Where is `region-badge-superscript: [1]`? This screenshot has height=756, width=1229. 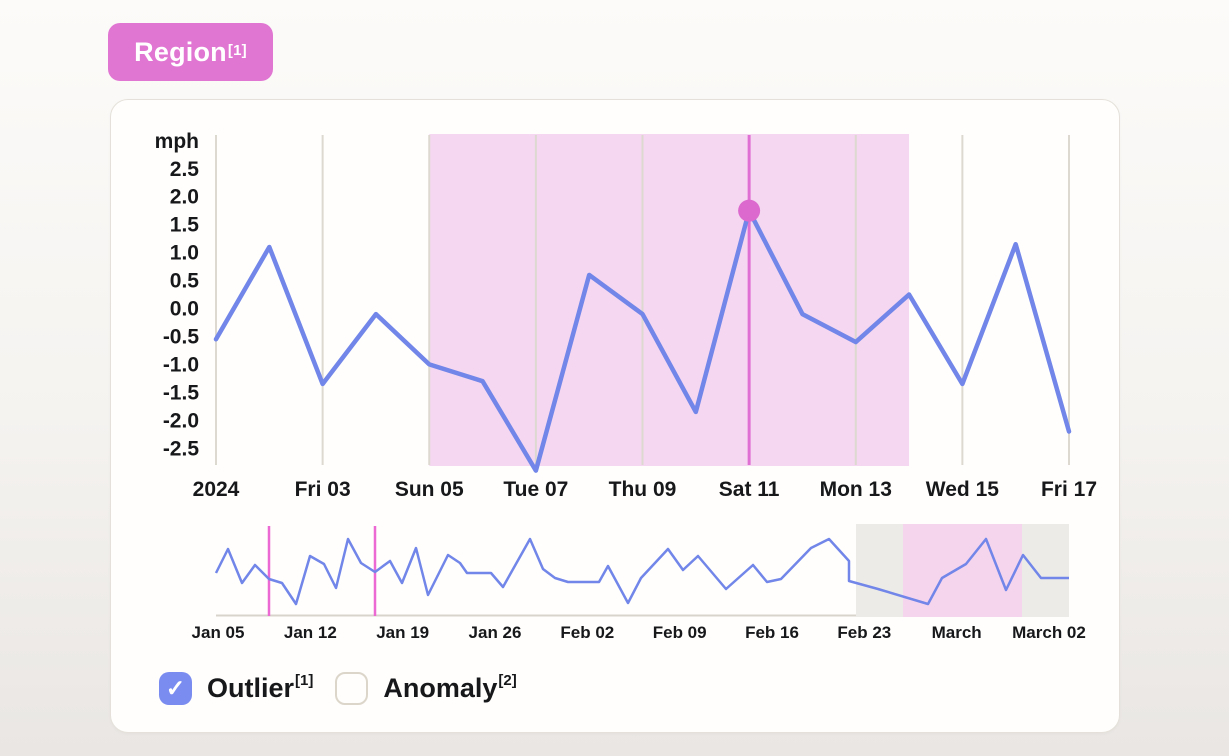 region-badge-superscript: [1] is located at coordinates (237, 50).